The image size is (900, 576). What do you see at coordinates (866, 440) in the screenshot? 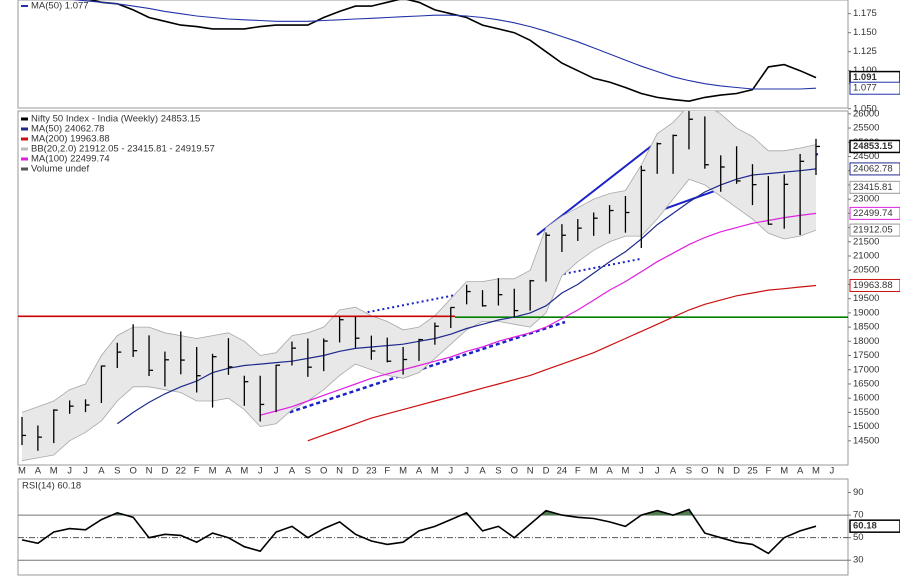
I see `y-tick-label: 14500` at bounding box center [866, 440].